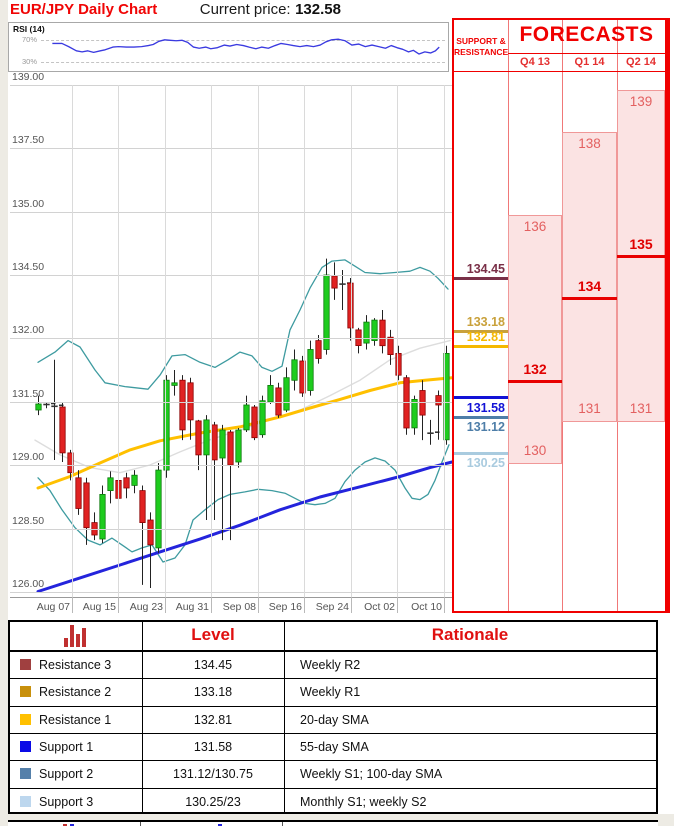 The image size is (674, 826). I want to click on y-axis-label: 134.50, so click(28, 267).